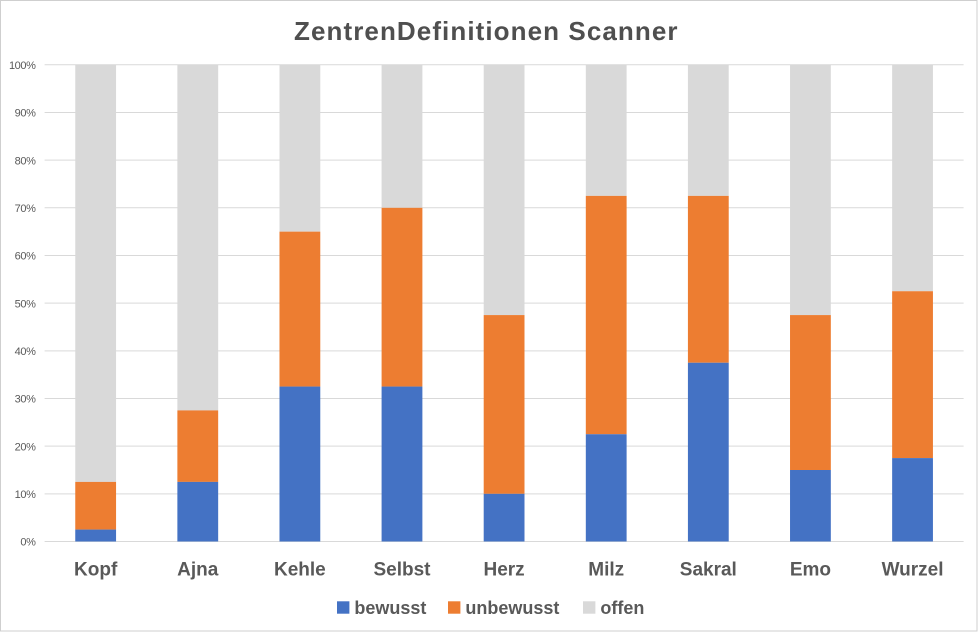 The image size is (978, 637). Describe the element at coordinates (25, 400) in the screenshot. I see `svg-text: 30%` at that location.